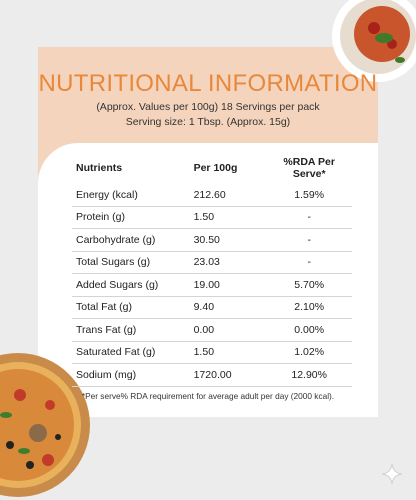 Image resolution: width=416 pixels, height=500 pixels. Describe the element at coordinates (131, 217) in the screenshot. I see `table-cell: Protein (g)` at that location.